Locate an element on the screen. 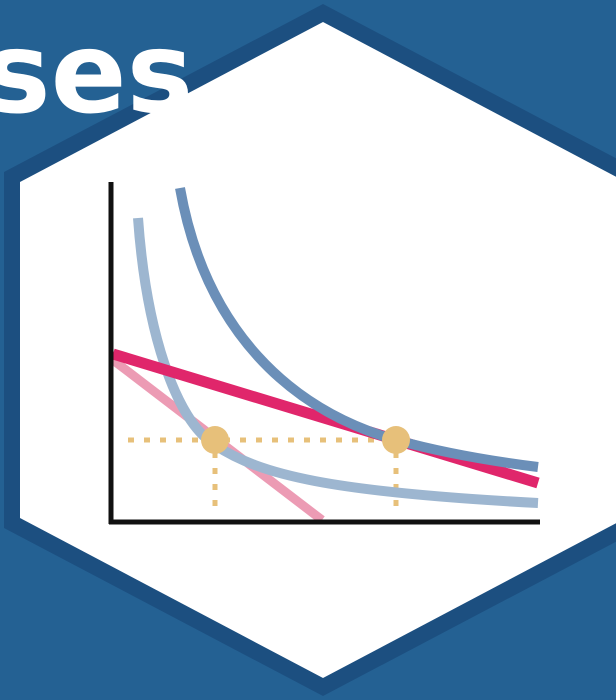 The image size is (616, 700). budget-line-new is located at coordinates (325, 418).